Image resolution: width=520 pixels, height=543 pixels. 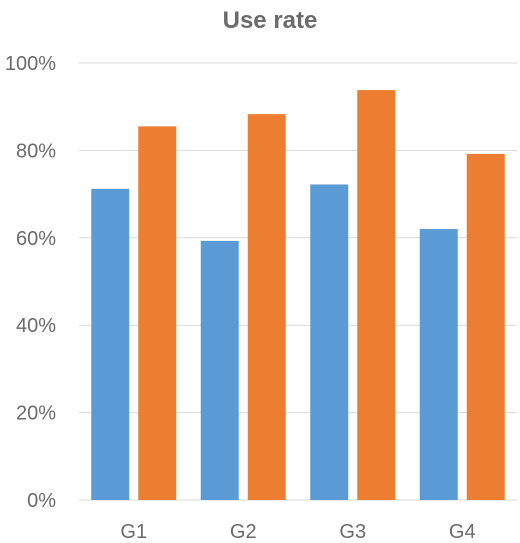 What do you see at coordinates (243, 532) in the screenshot?
I see `x-tick-label: G2` at bounding box center [243, 532].